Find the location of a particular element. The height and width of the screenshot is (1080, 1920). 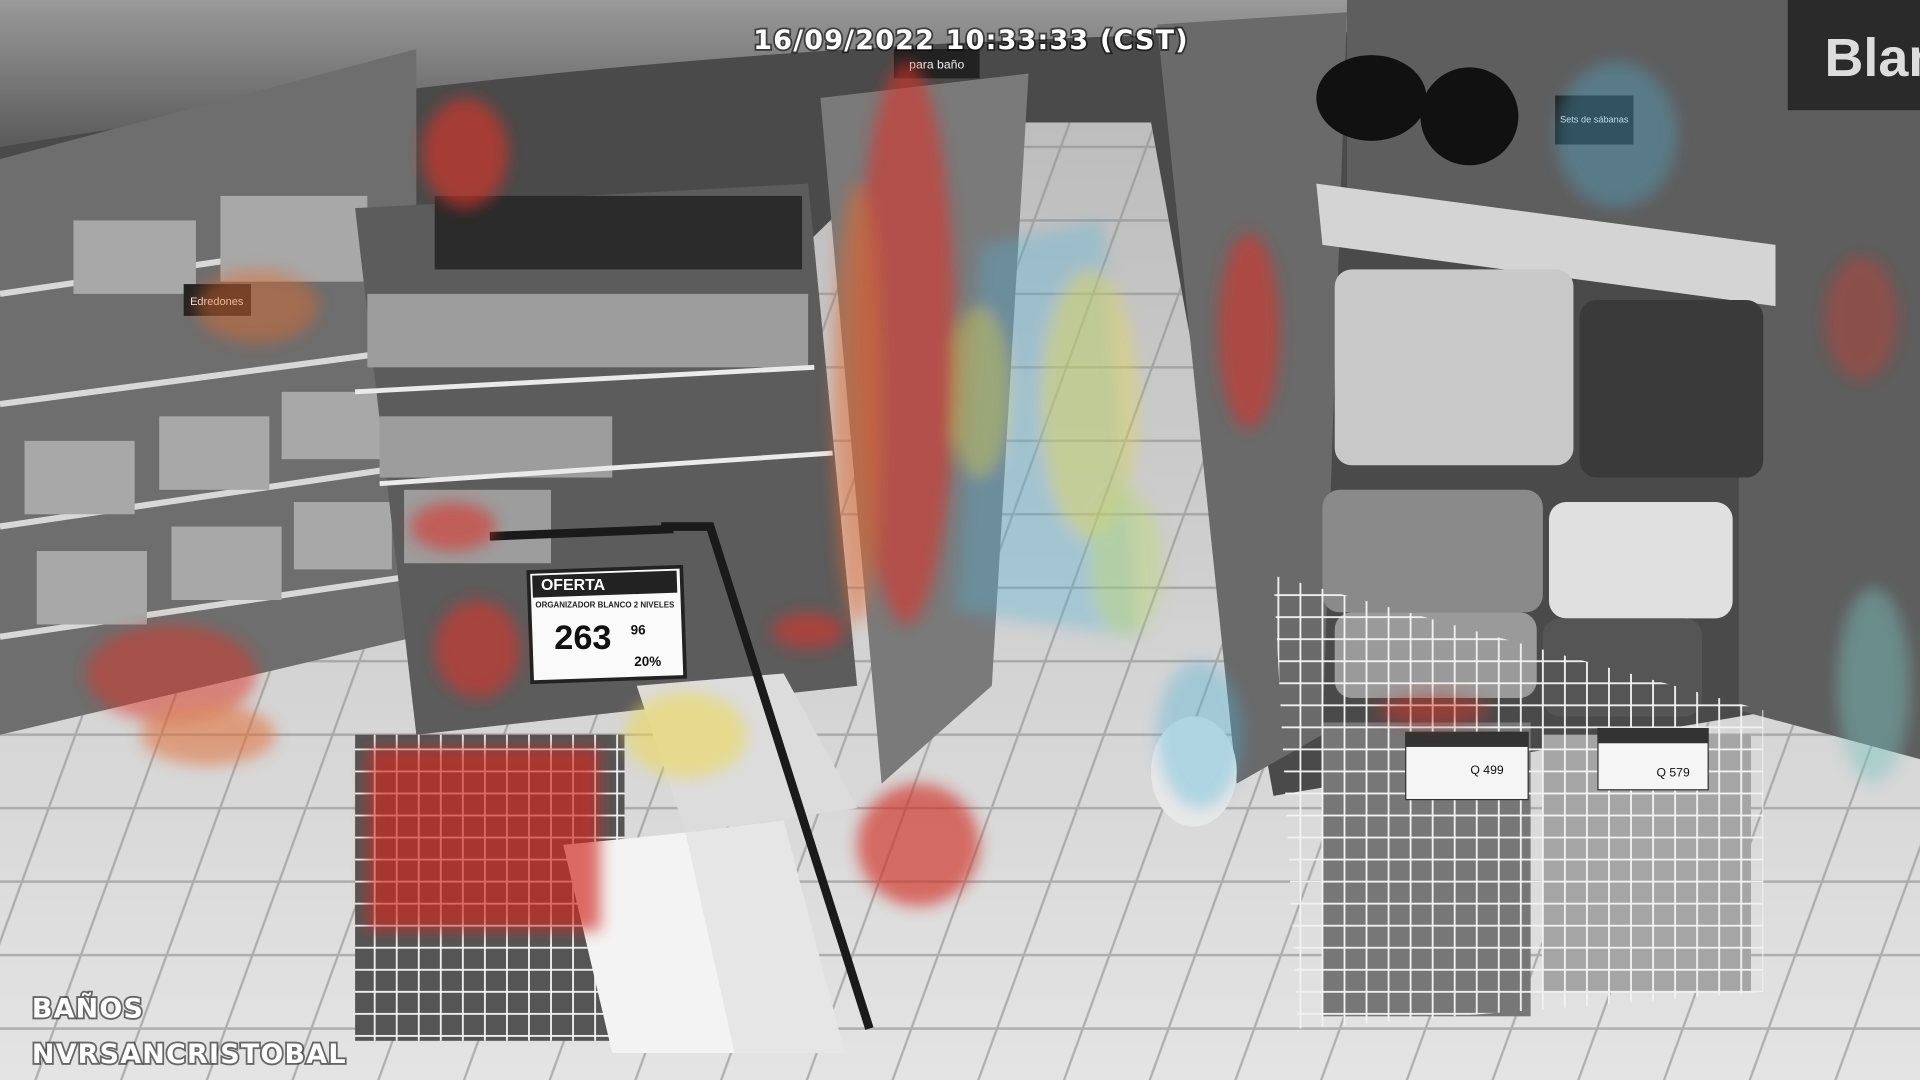

aisle-sign-text: para baño is located at coordinates (936, 65).